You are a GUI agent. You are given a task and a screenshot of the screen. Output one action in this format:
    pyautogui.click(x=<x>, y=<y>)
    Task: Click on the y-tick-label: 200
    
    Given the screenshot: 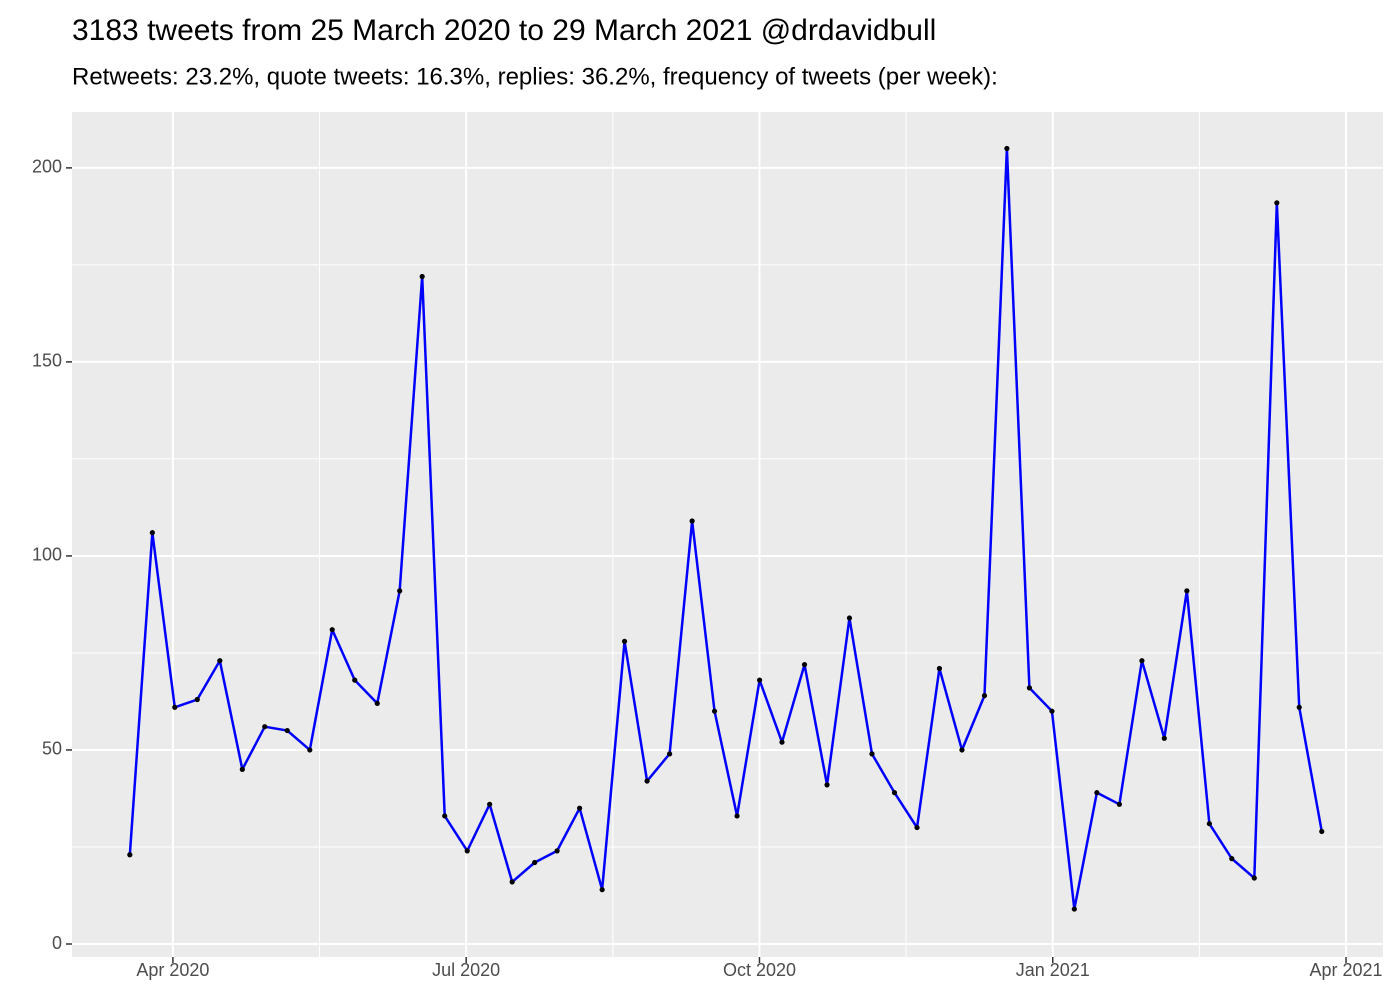 What is the action you would take?
    pyautogui.click(x=47, y=167)
    